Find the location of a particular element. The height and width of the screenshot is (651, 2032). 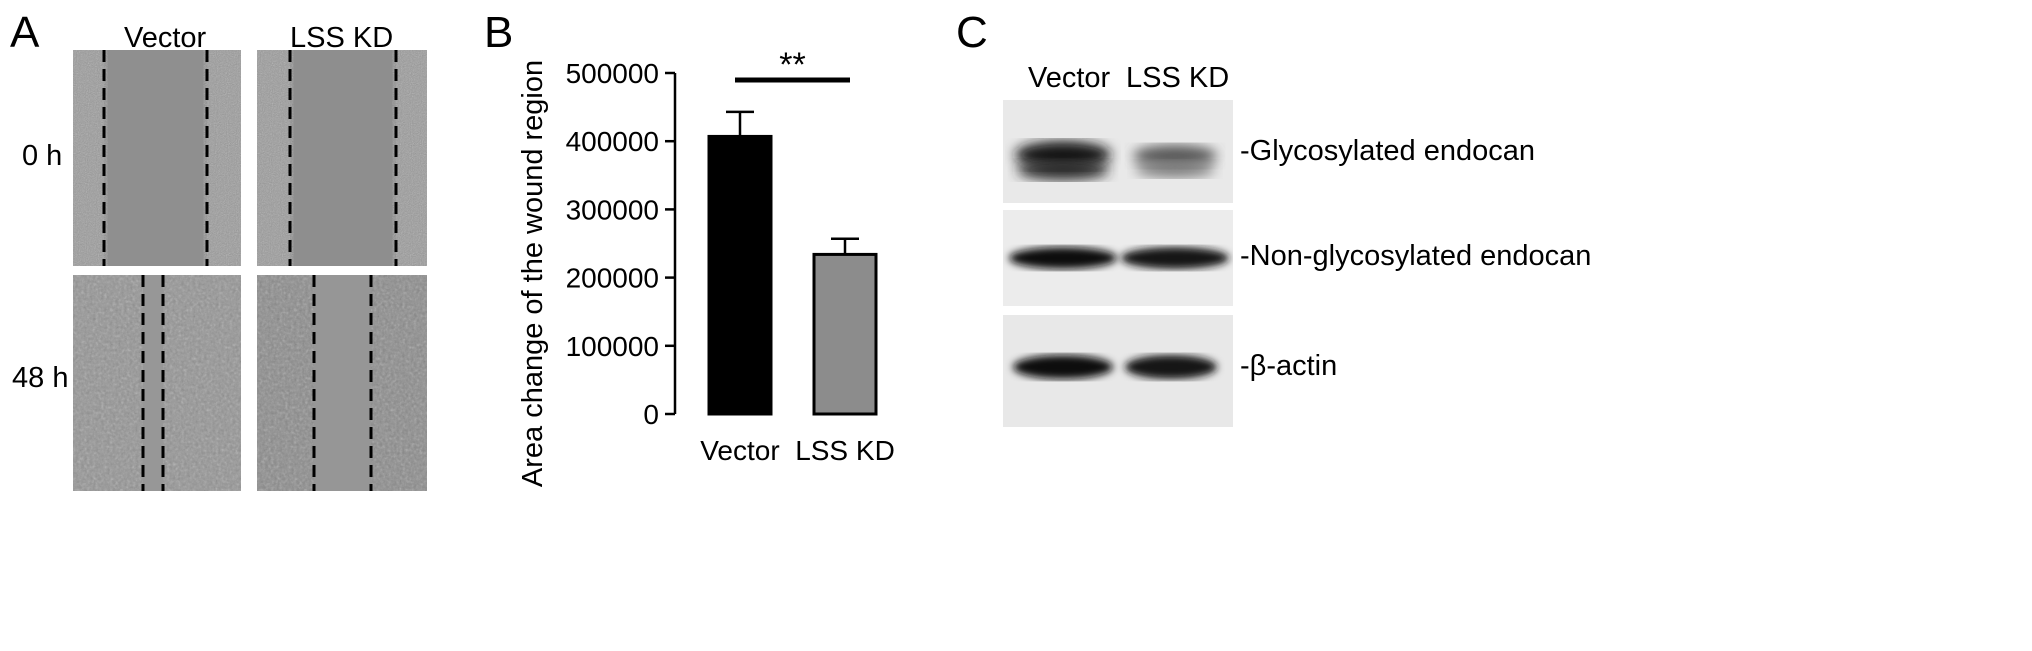

band-label-glycosylated-endocan: -Glycosylated endocan is located at coordinates (1387, 151).